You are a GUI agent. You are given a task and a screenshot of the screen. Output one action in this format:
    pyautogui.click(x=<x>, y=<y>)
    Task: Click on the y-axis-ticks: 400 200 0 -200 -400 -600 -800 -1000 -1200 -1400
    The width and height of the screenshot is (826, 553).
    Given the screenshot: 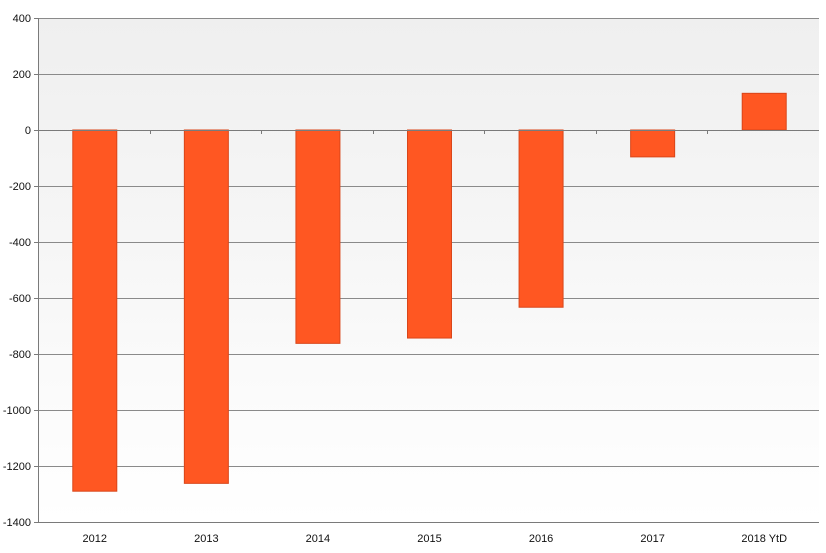 What is the action you would take?
    pyautogui.click(x=20, y=271)
    